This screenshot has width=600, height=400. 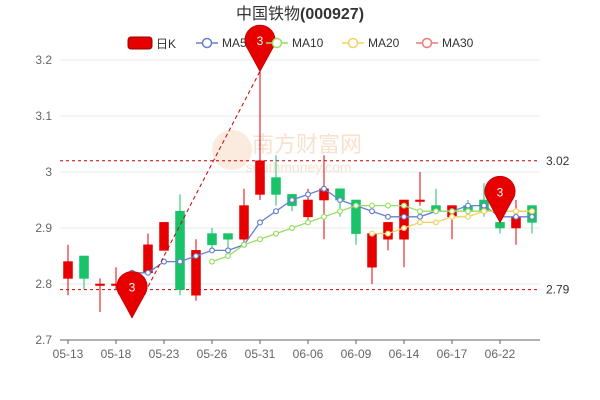 I want to click on x-tick-label: 06-09, so click(x=356, y=354).